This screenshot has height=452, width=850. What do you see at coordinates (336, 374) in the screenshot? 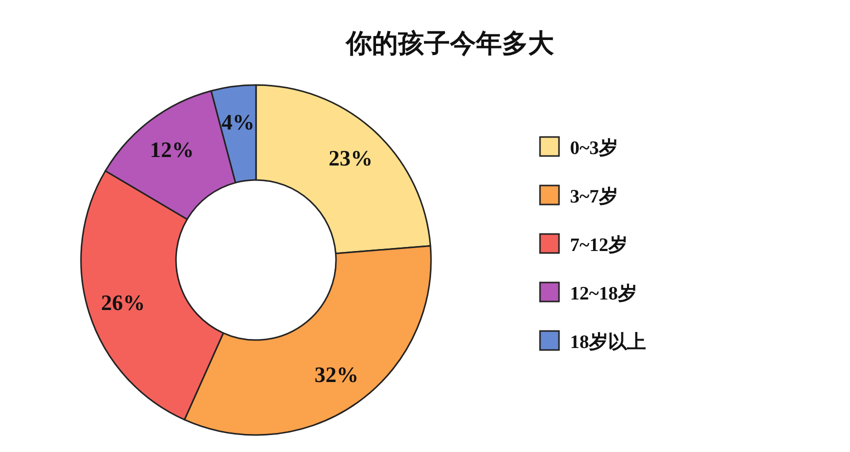
I see `data-label: 32%` at bounding box center [336, 374].